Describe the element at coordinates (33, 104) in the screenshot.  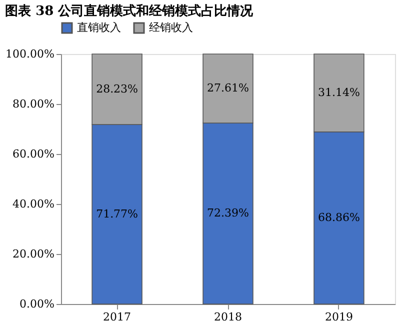
I see `y-tick-label: 80.00%` at that location.